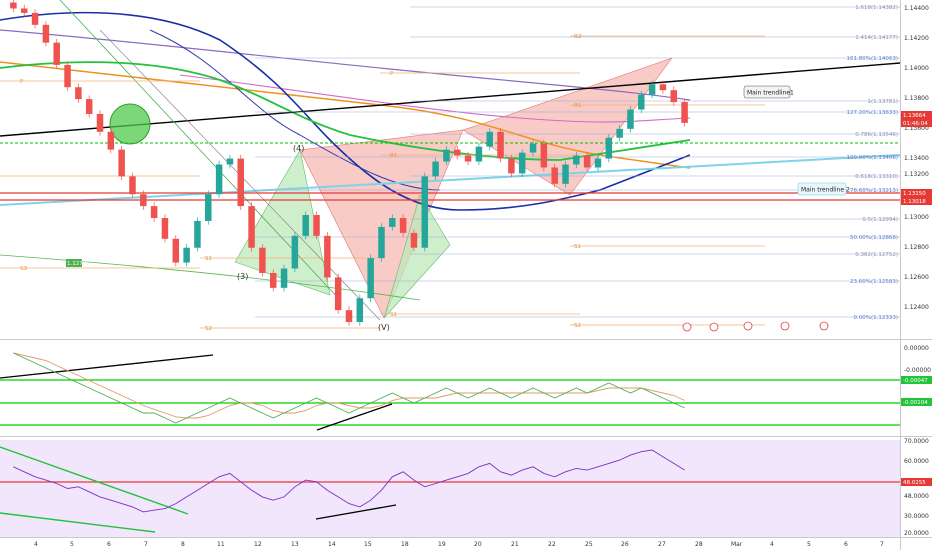 This screenshot has width=932, height=550. I want to click on ema-pink-line, so click(435, 98).